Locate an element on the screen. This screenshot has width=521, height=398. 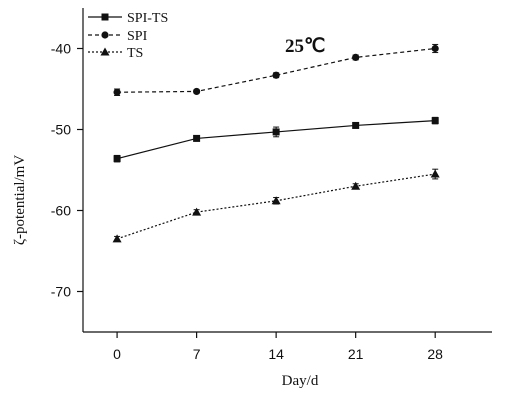
series-ts is located at coordinates (276, 205).